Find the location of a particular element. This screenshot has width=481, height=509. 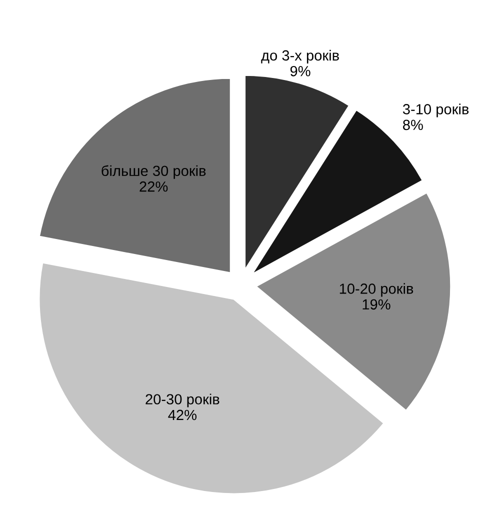

slice-label: 3-10 років is located at coordinates (435, 111).